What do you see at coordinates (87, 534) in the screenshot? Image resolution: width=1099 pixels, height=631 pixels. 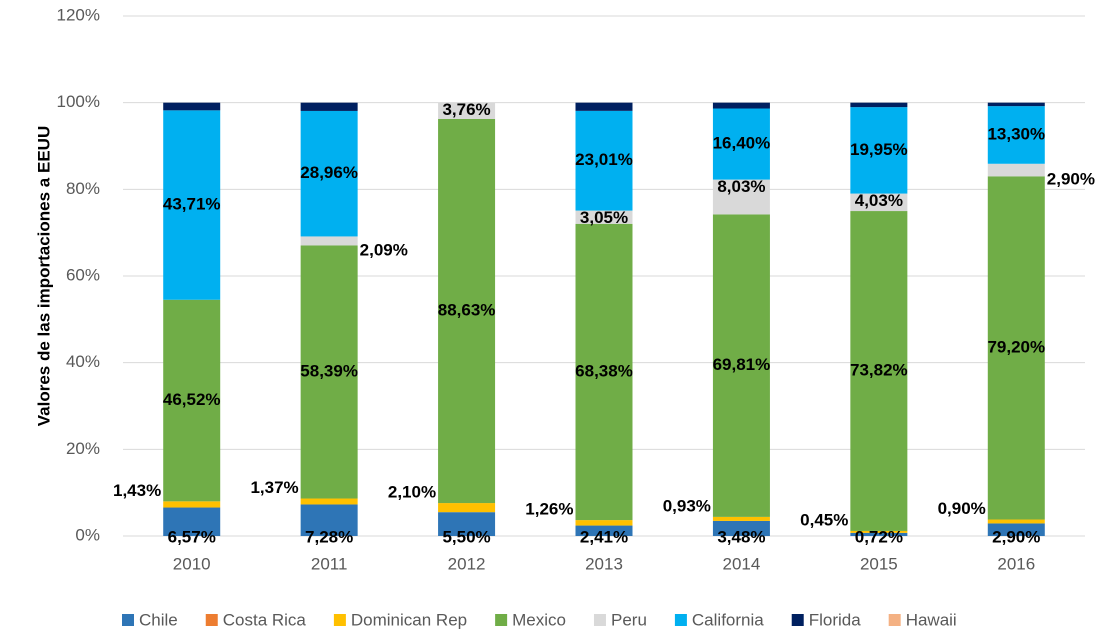 I see `y-tick-label: 0%` at bounding box center [87, 534].